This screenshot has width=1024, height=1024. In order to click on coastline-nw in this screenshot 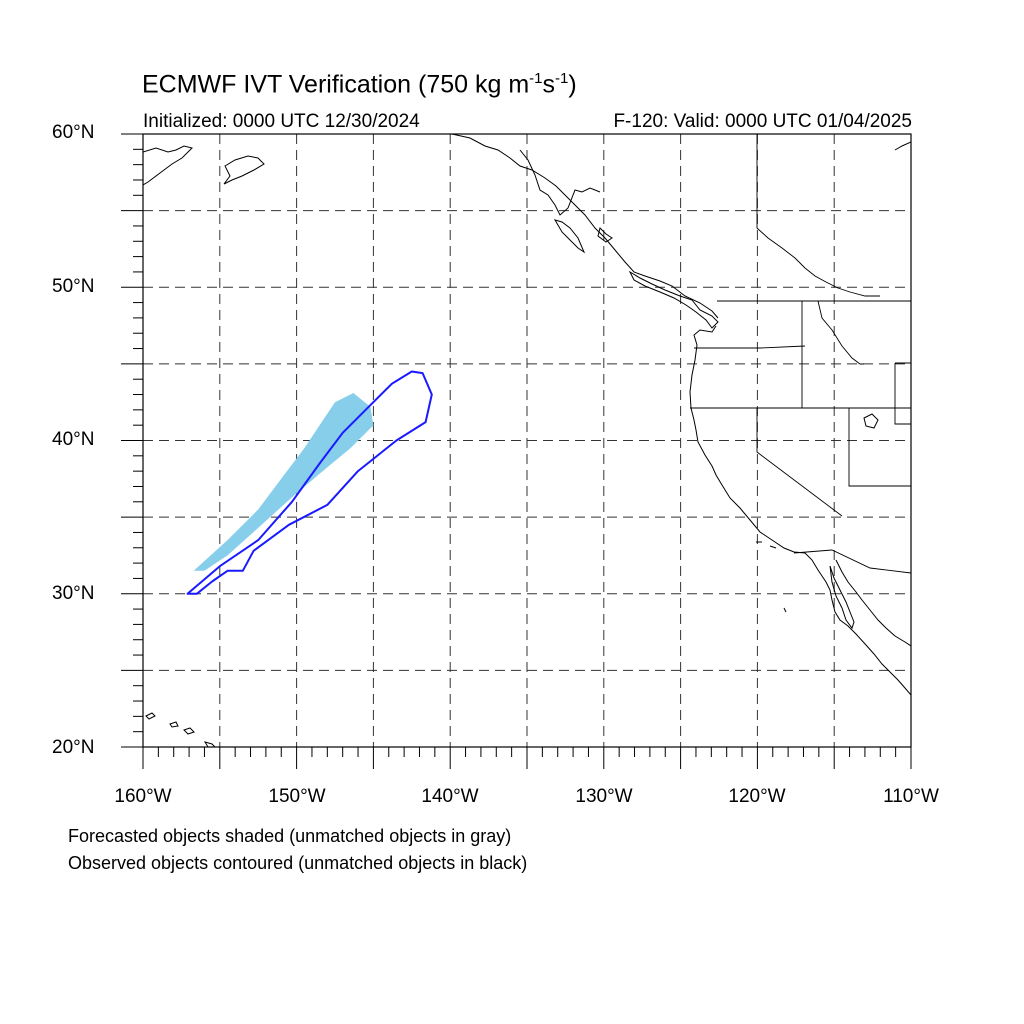, I will do `click(168, 165)`.